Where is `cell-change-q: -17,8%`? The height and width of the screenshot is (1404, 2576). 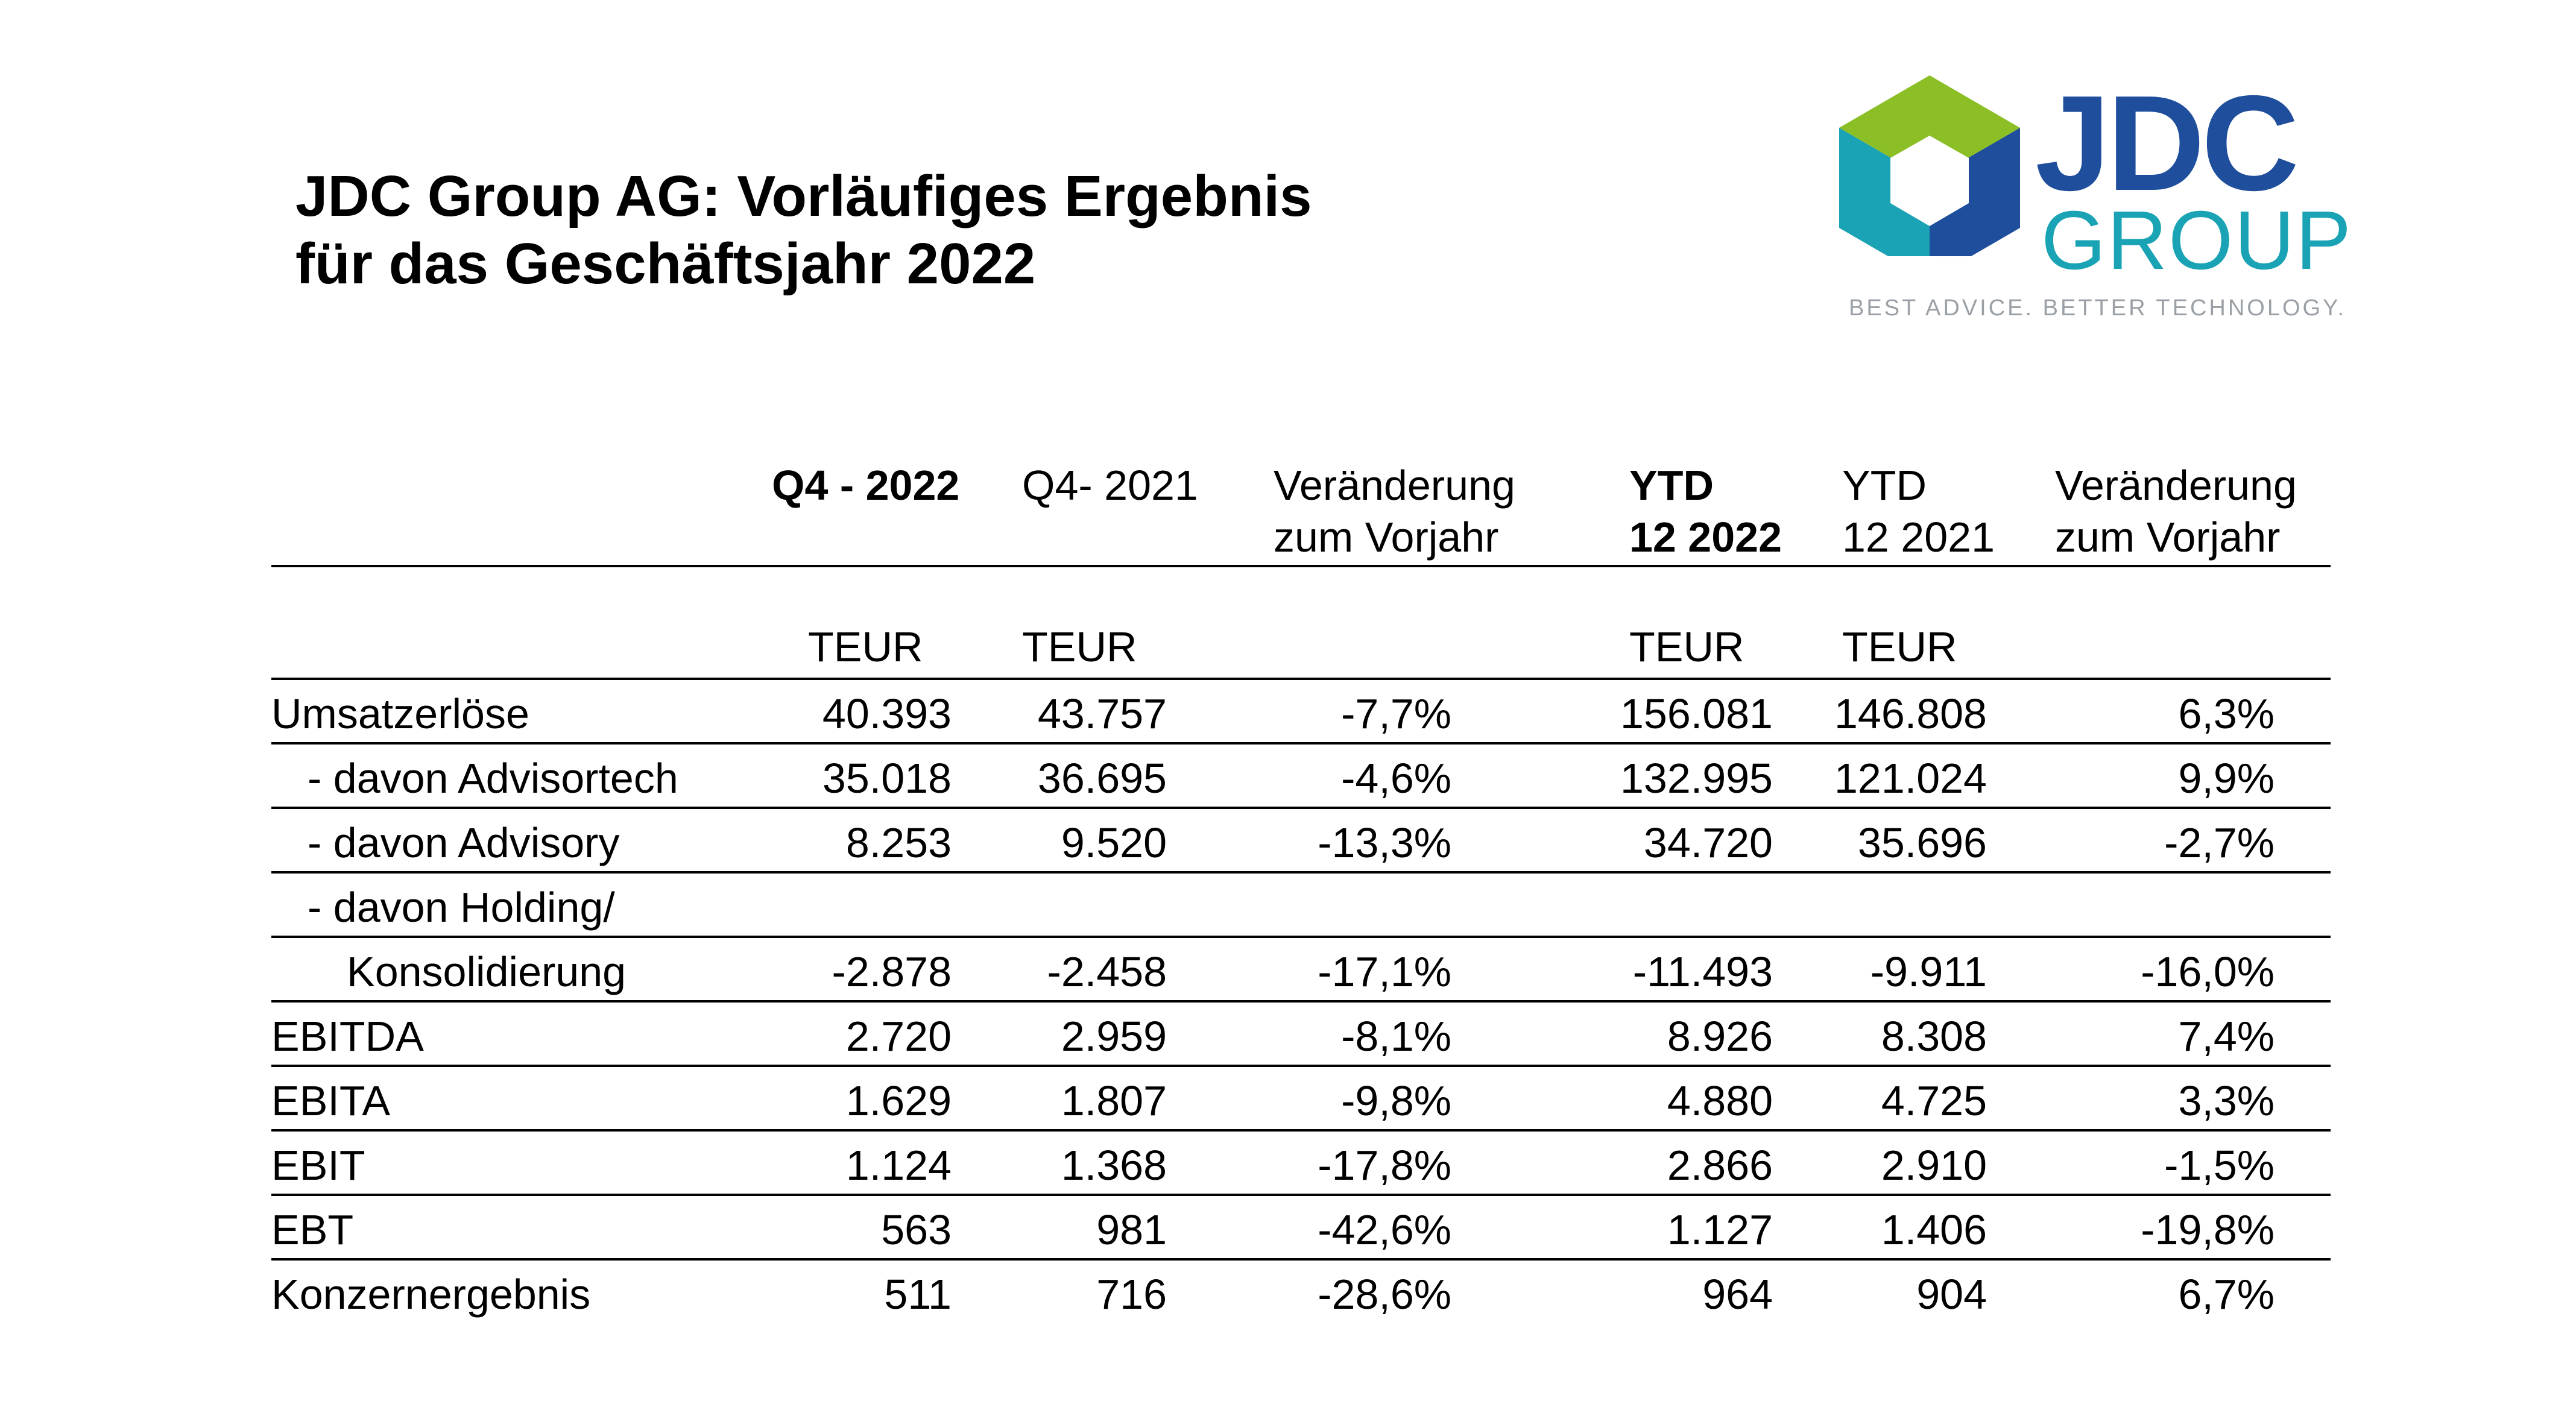 cell-change-q: -17,8% is located at coordinates (1384, 1165).